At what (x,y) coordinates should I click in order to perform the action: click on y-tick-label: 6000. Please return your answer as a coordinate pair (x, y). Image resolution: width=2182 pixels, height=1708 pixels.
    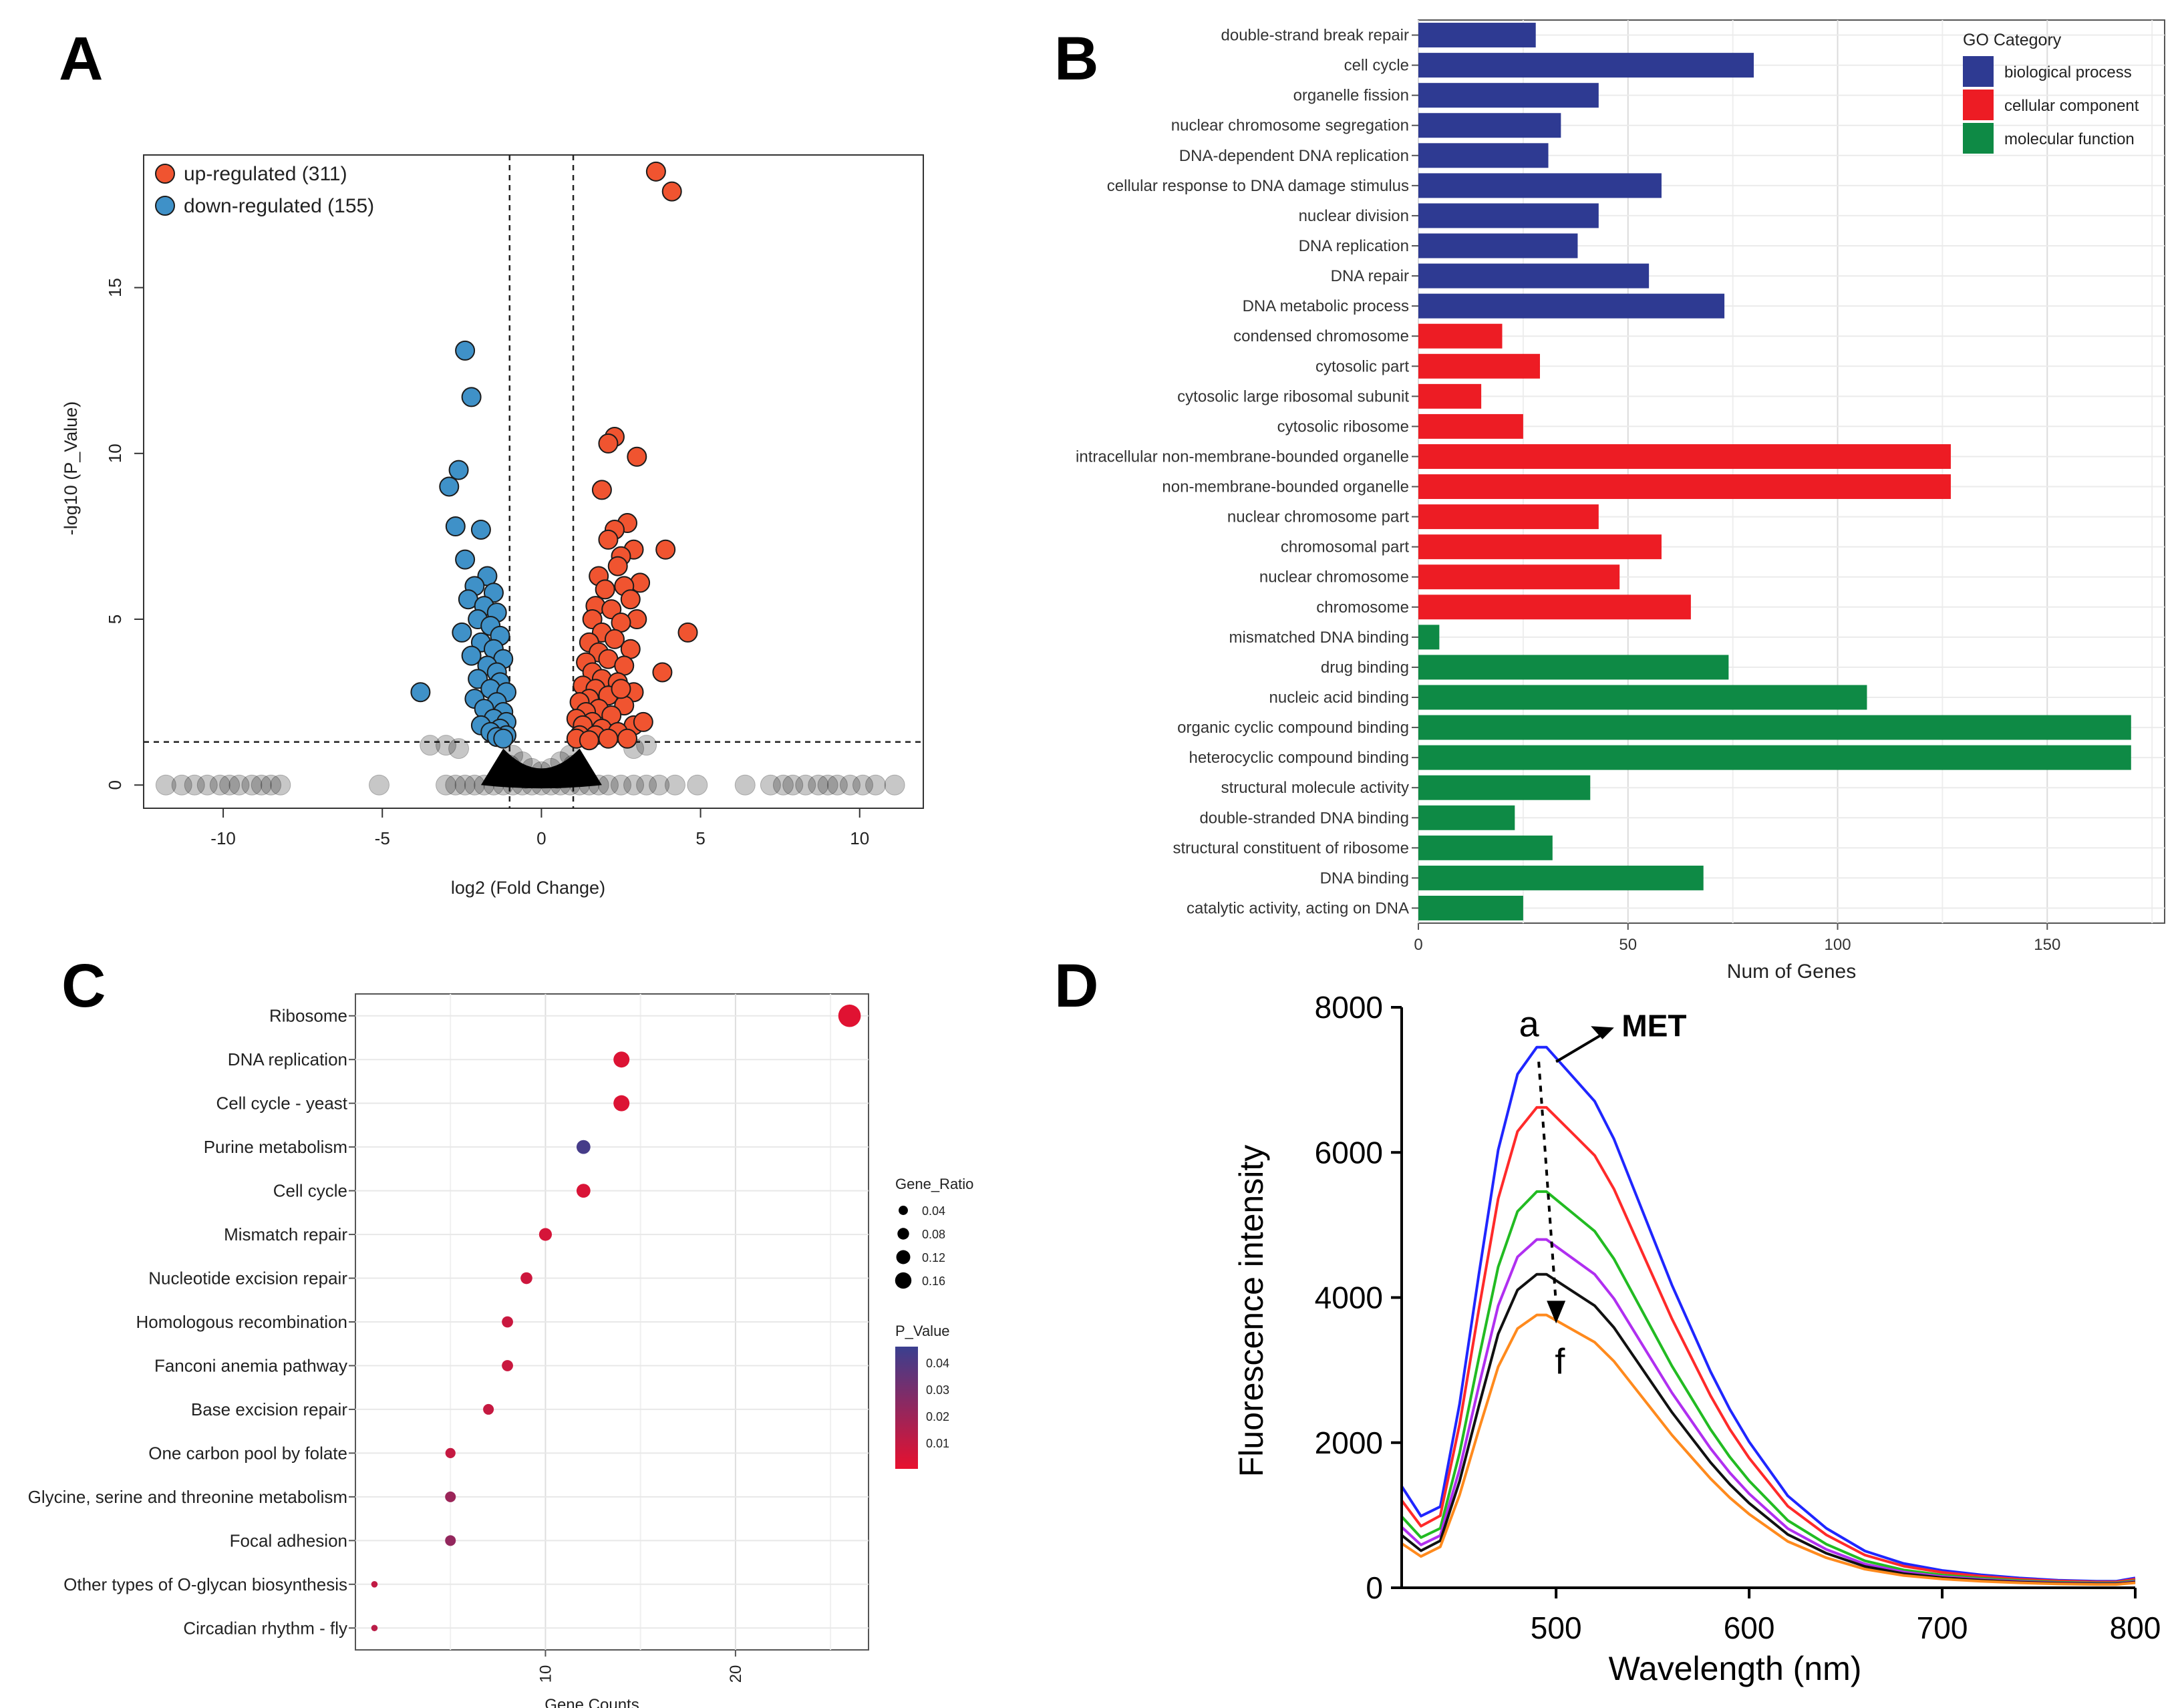
    Looking at the image, I should click on (1349, 1152).